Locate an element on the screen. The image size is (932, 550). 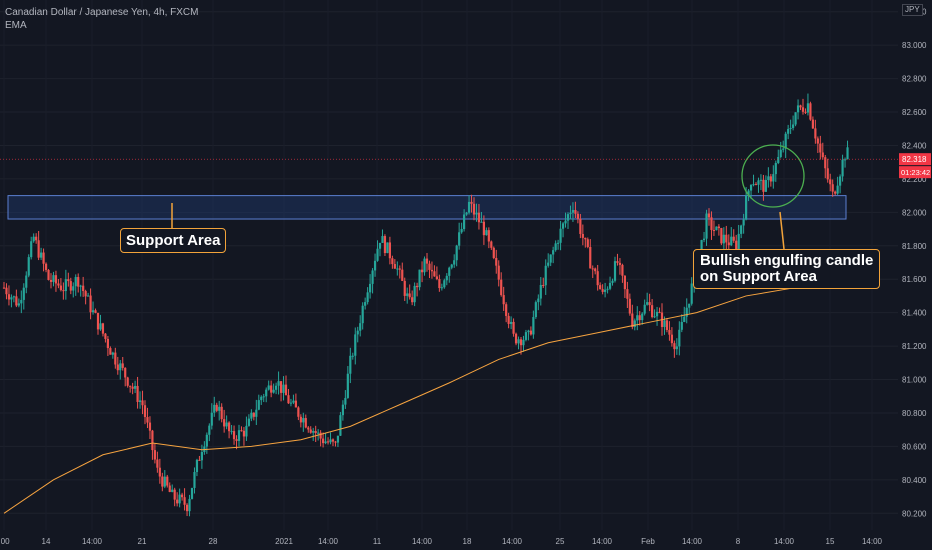
price-axis-bg is located at coordinates (915, 275).